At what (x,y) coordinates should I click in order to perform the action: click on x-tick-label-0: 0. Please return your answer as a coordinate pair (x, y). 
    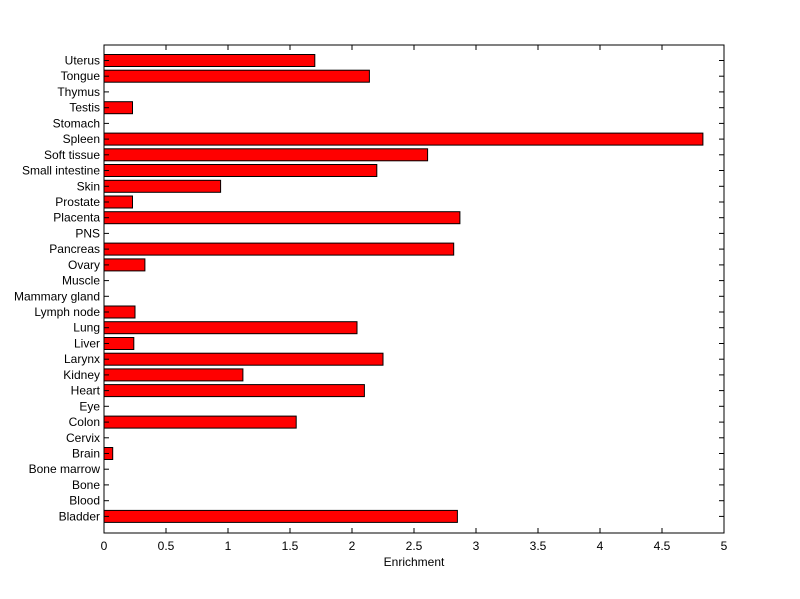
    Looking at the image, I should click on (104, 546).